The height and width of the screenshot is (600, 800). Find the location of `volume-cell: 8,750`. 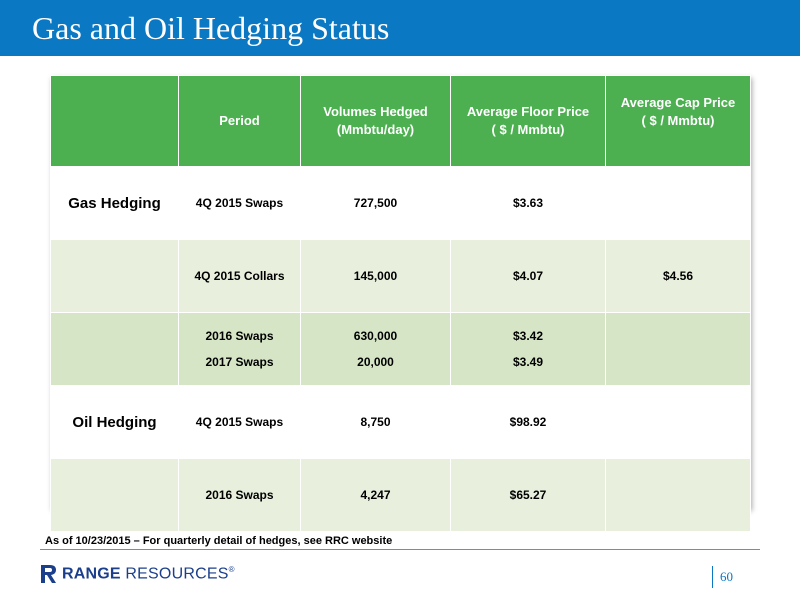

volume-cell: 8,750 is located at coordinates (375, 422).